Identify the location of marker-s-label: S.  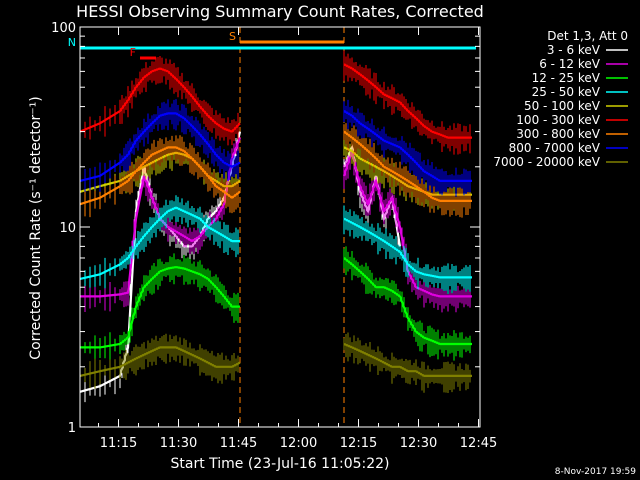
(232, 36).